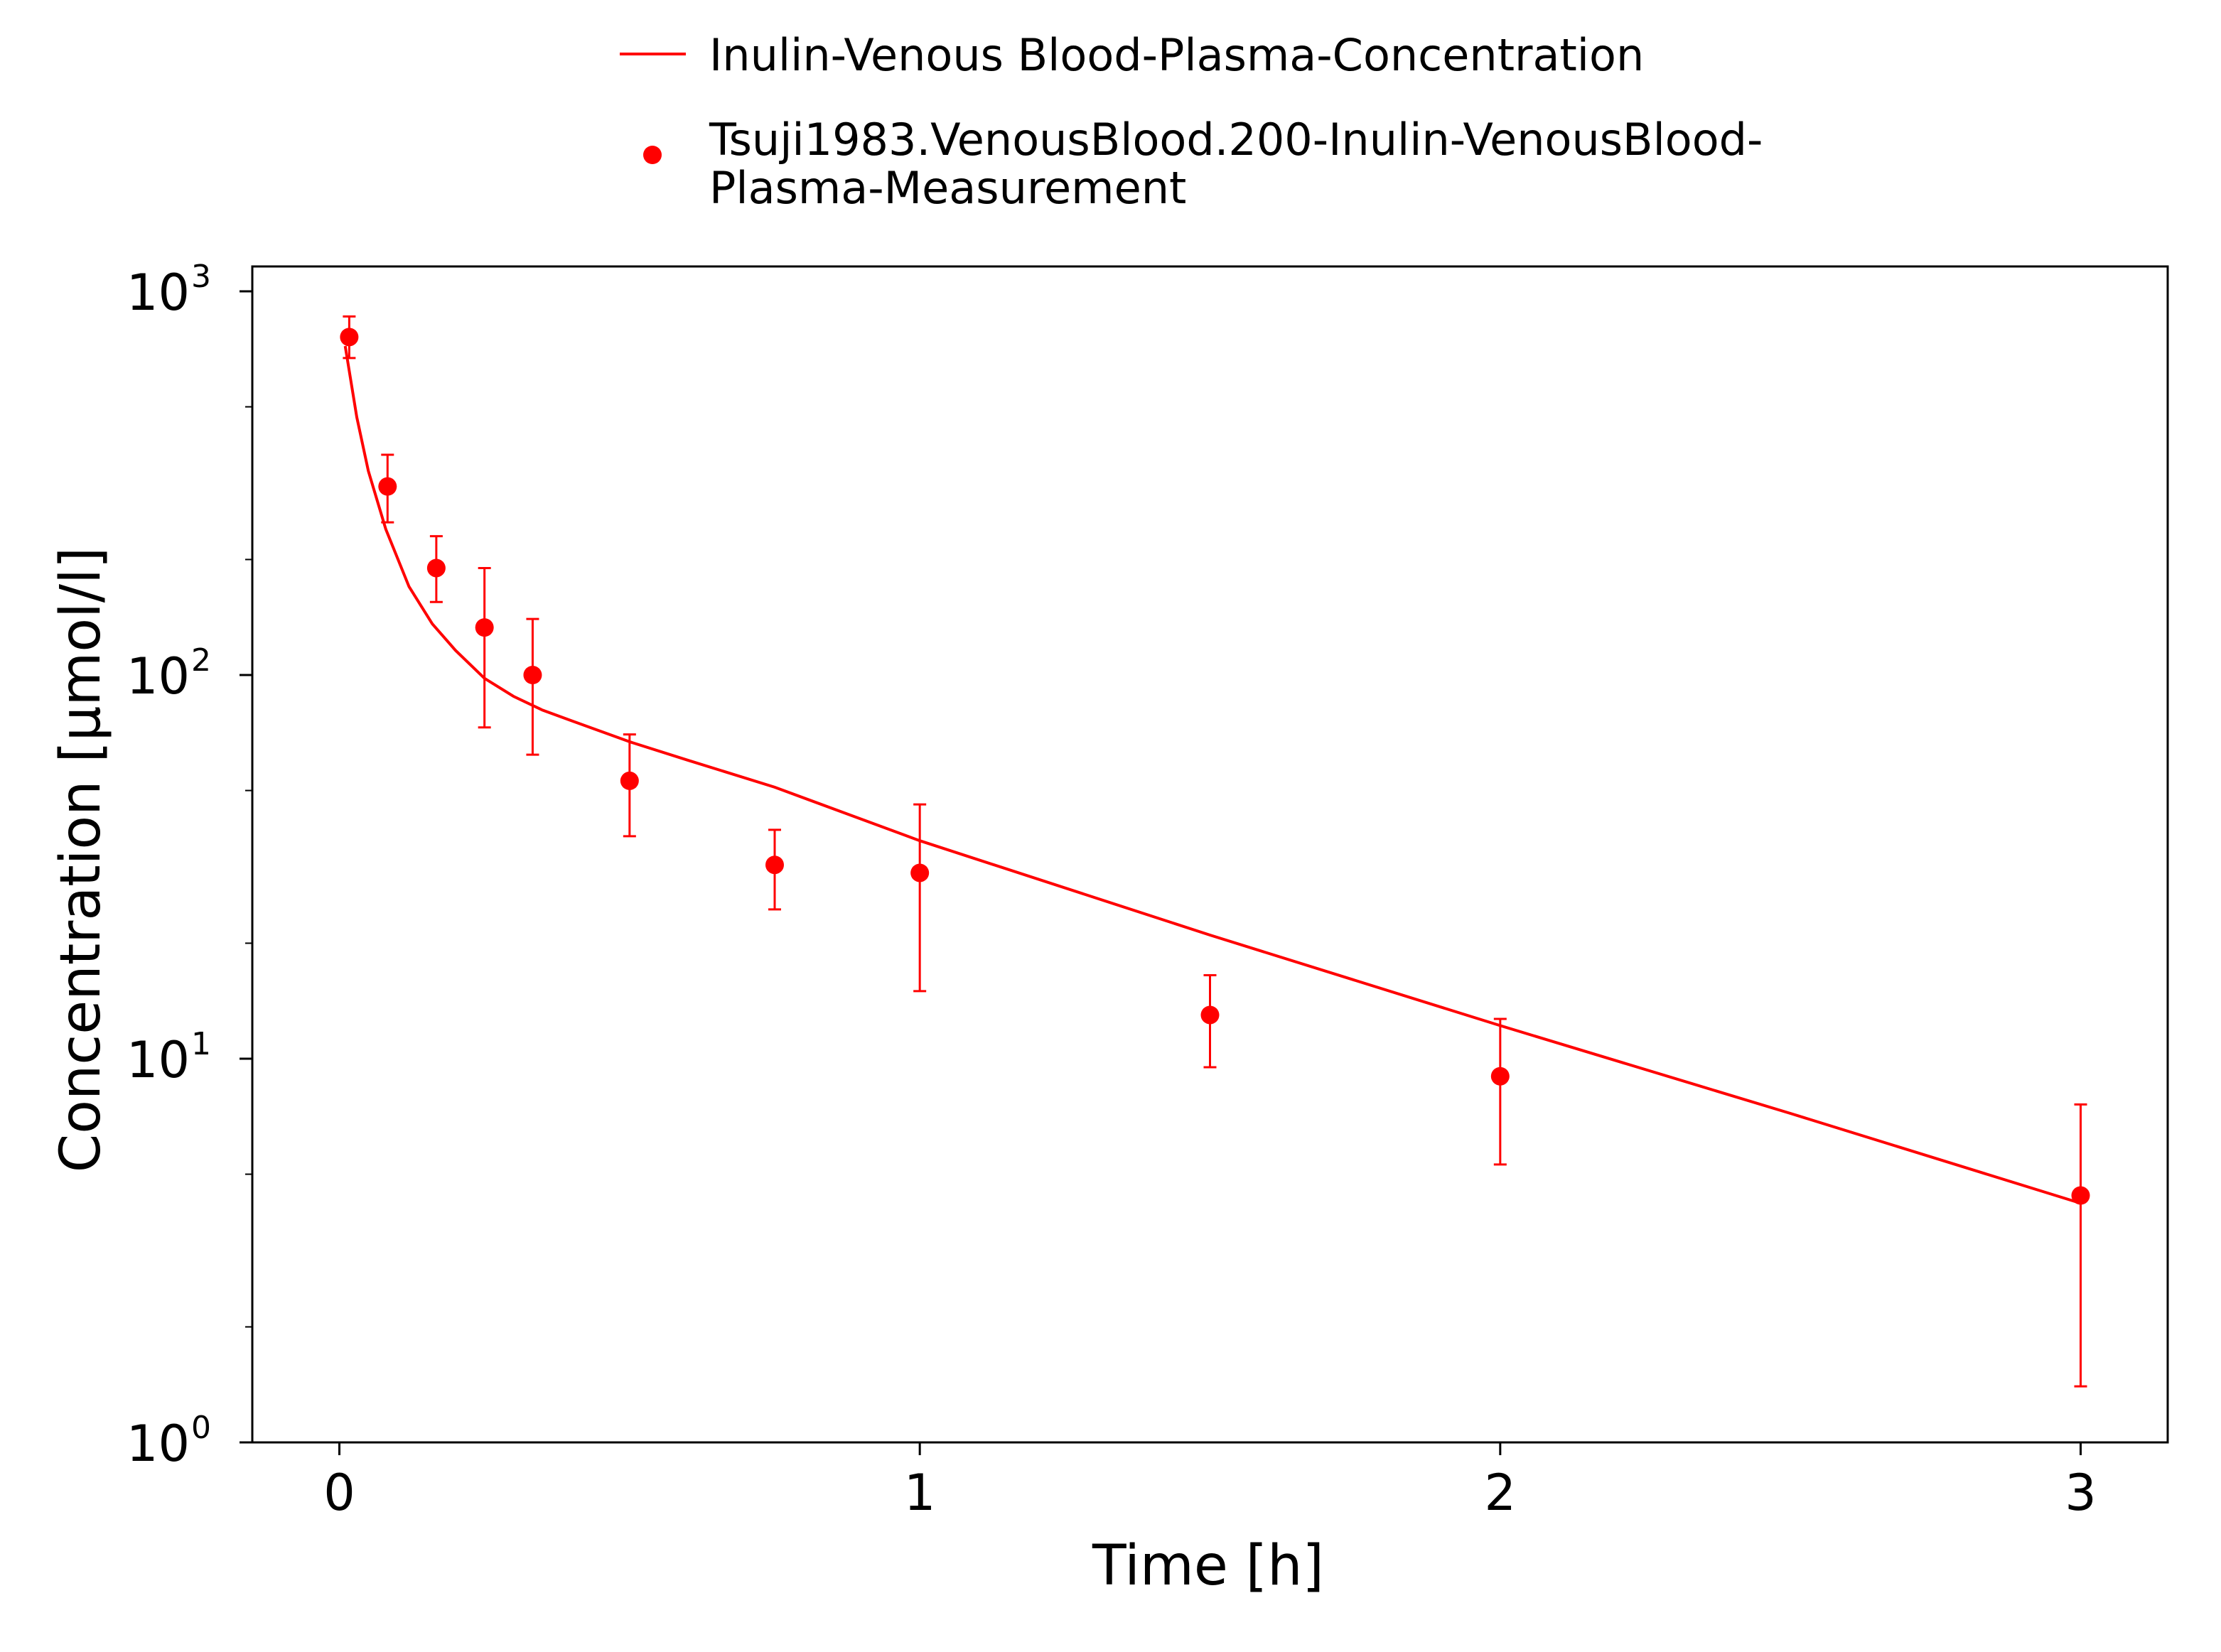 The height and width of the screenshot is (1652, 2221). I want to click on x-axis-title: Time [h], so click(1208, 1566).